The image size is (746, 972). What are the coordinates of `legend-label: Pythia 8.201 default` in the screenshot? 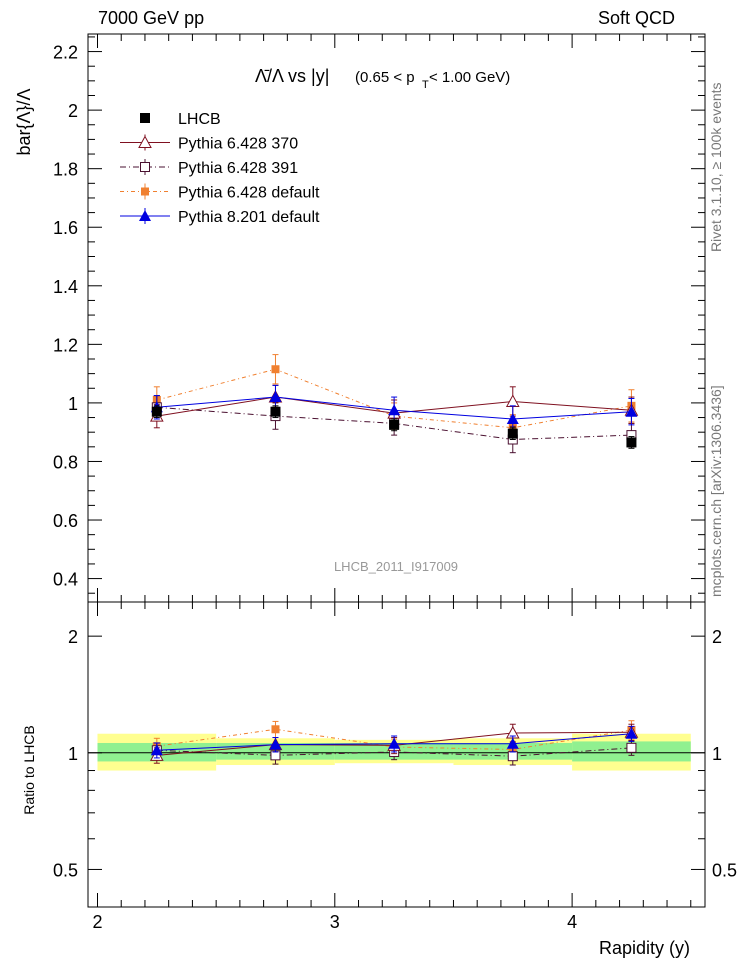 It's located at (249, 217).